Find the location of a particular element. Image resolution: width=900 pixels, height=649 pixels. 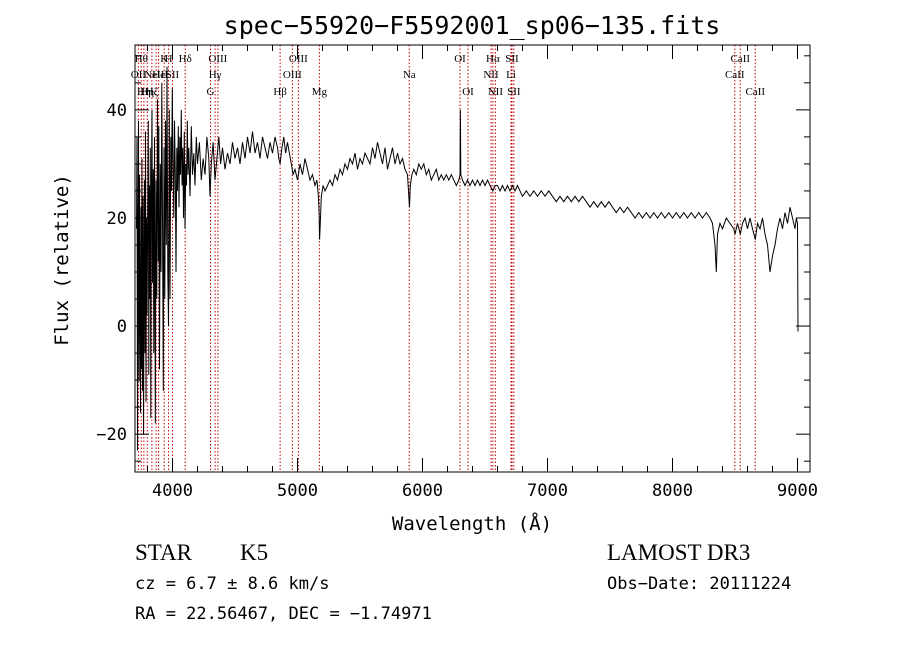

redshift-velocity: cz = 6.7 ± 8.6 km/s is located at coordinates (232, 584).